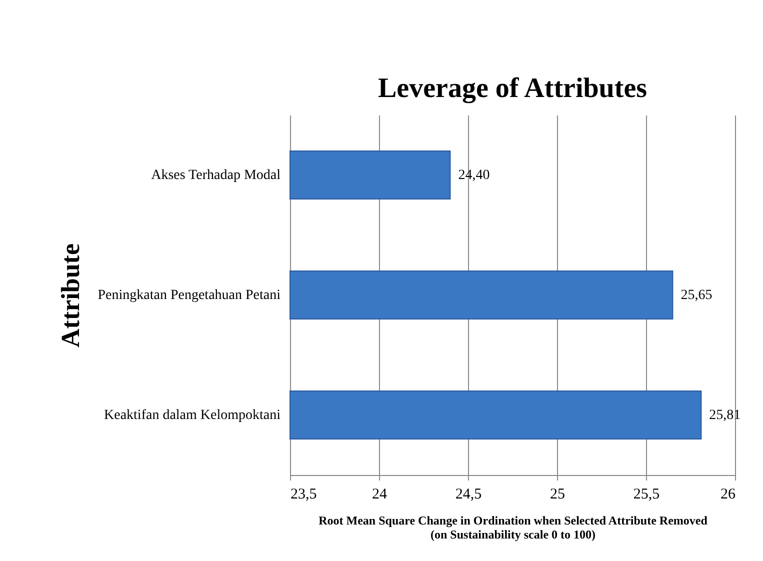 The image size is (763, 561). What do you see at coordinates (513, 528) in the screenshot?
I see `x-axis-title: Root Mean Square Change in Ordination when Selected Attribute Removed (on Sustainability scale 0 to 100)` at bounding box center [513, 528].